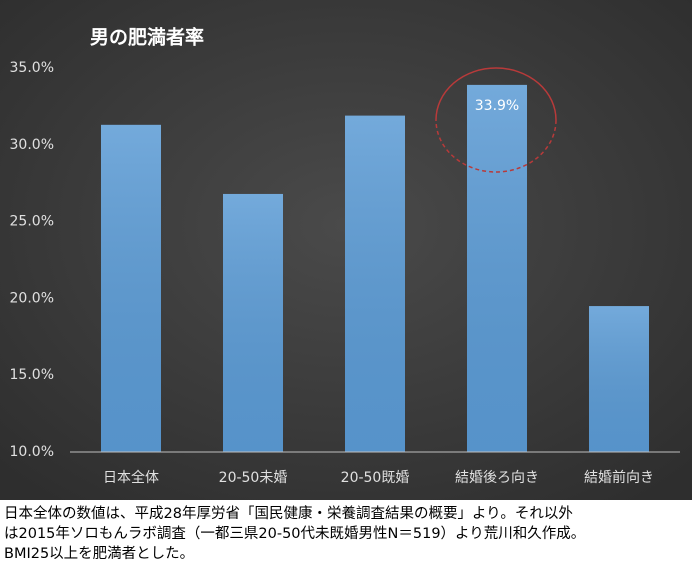 The height and width of the screenshot is (576, 692). What do you see at coordinates (99, 554) in the screenshot?
I see `caption-line: BMI25以上を肥満者とした。` at bounding box center [99, 554].